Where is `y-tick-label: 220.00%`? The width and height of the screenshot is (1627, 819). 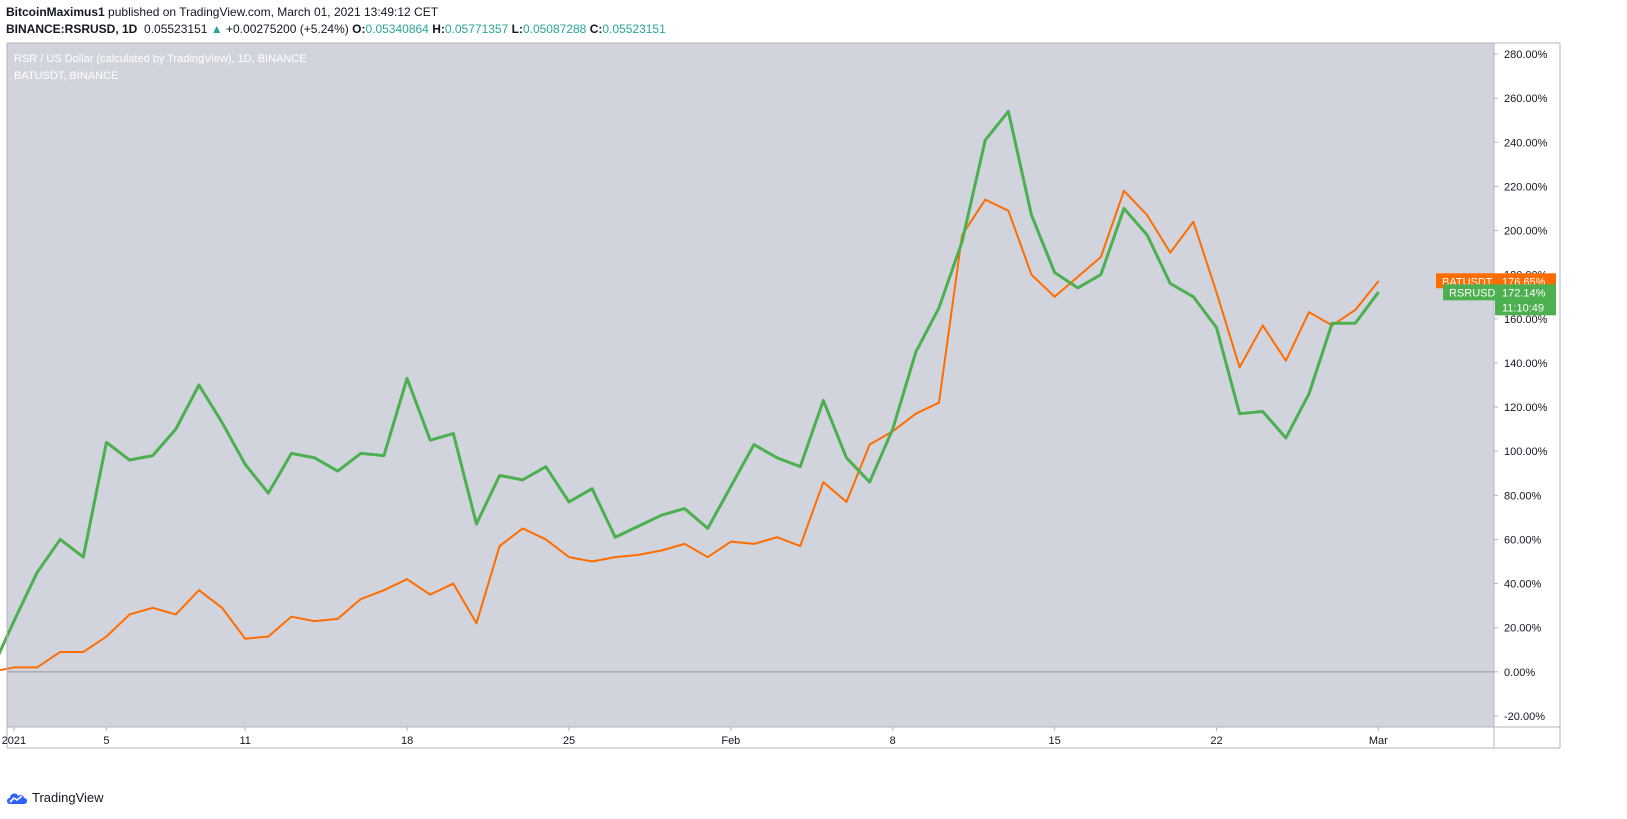 y-tick-label: 220.00% is located at coordinates (1526, 187).